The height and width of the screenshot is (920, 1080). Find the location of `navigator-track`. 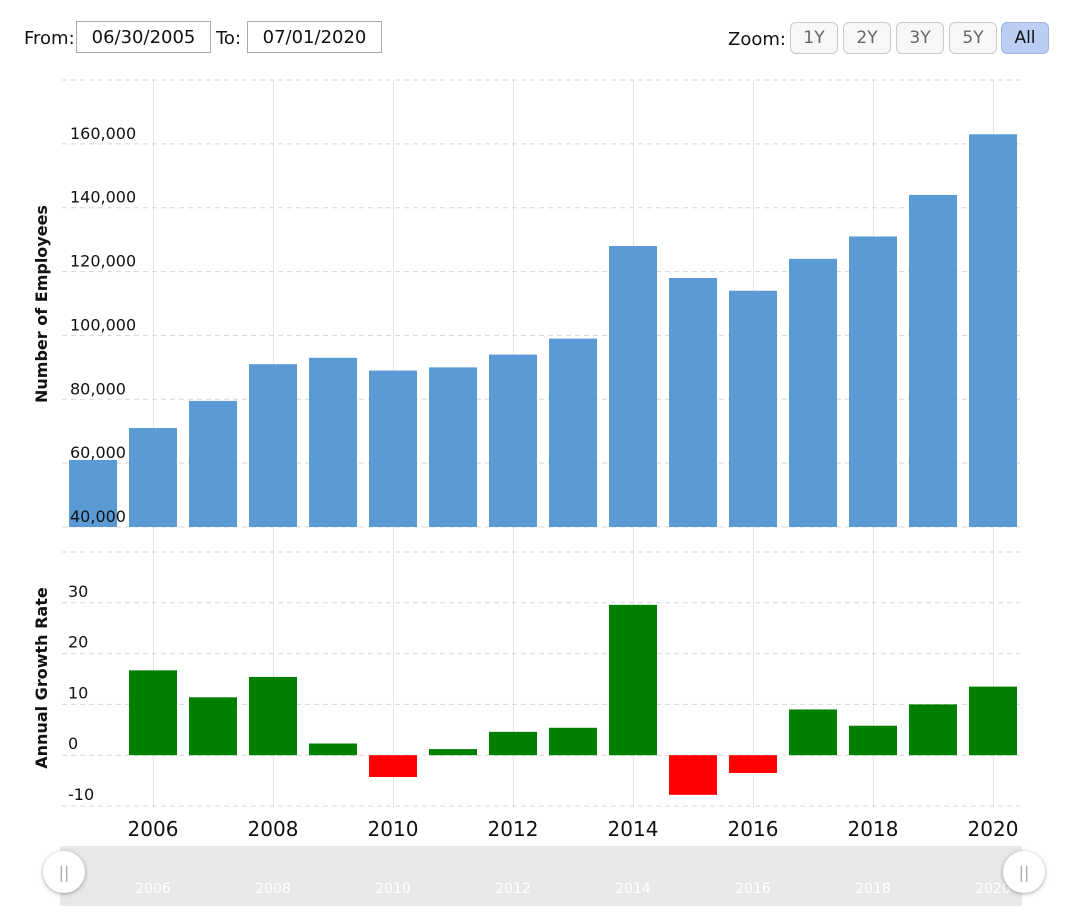

navigator-track is located at coordinates (541, 876).